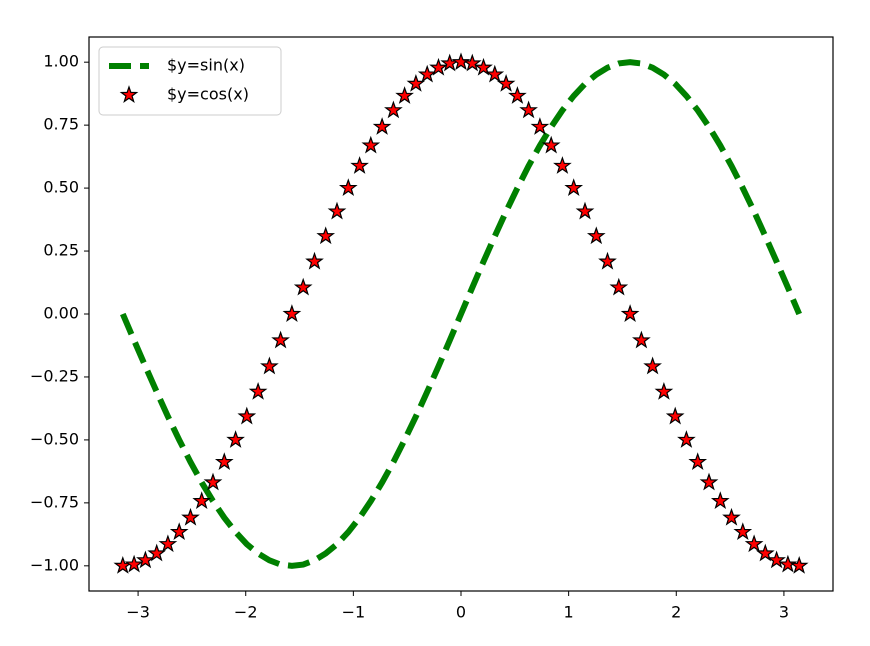 This screenshot has height=646, width=870. I want to click on x-tick-label: 3, so click(784, 612).